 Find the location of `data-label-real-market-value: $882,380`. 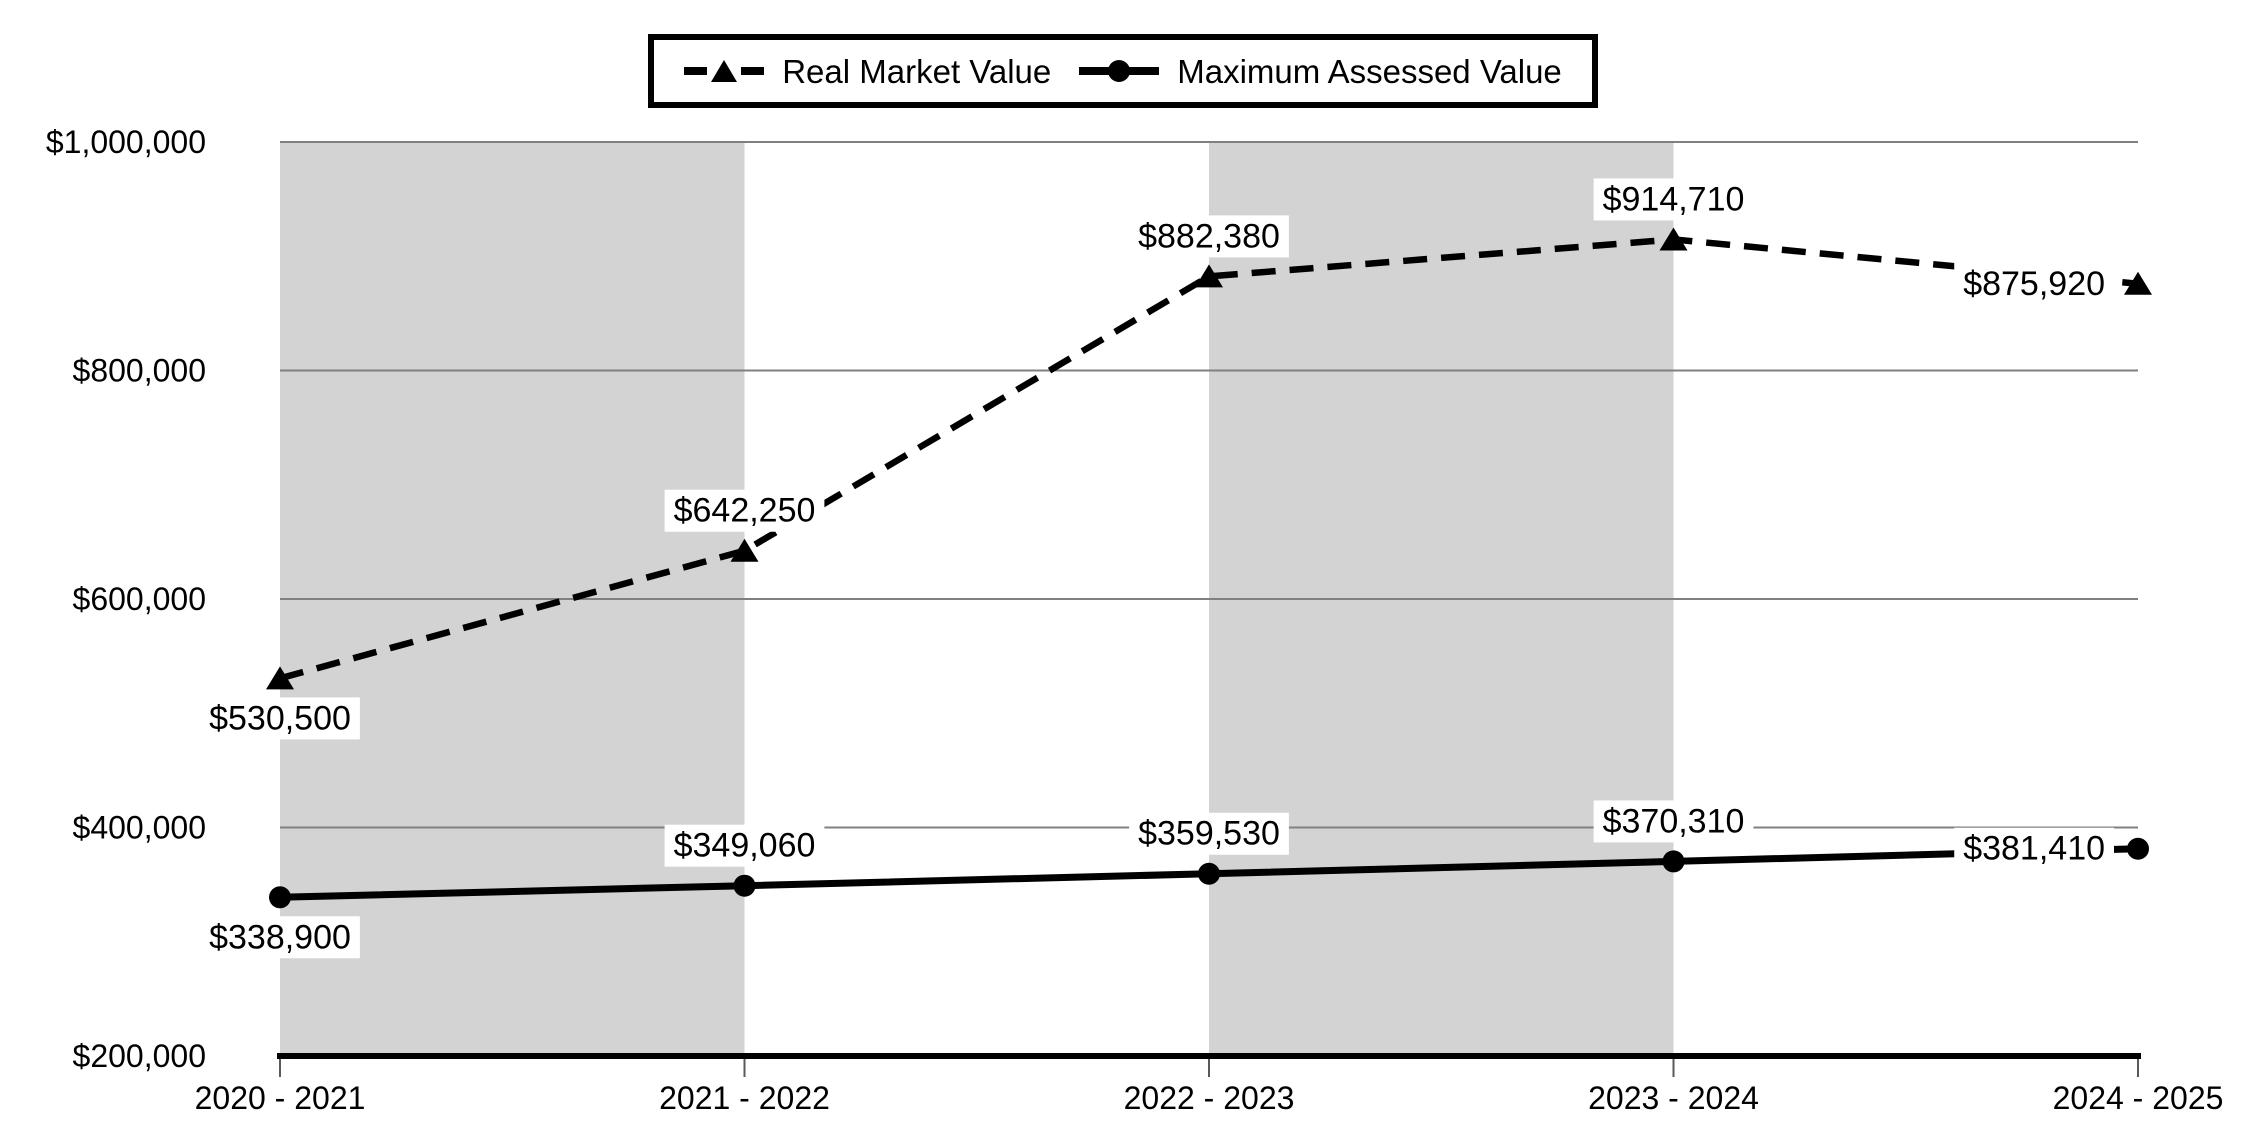

data-label-real-market-value: $882,380 is located at coordinates (1209, 236).